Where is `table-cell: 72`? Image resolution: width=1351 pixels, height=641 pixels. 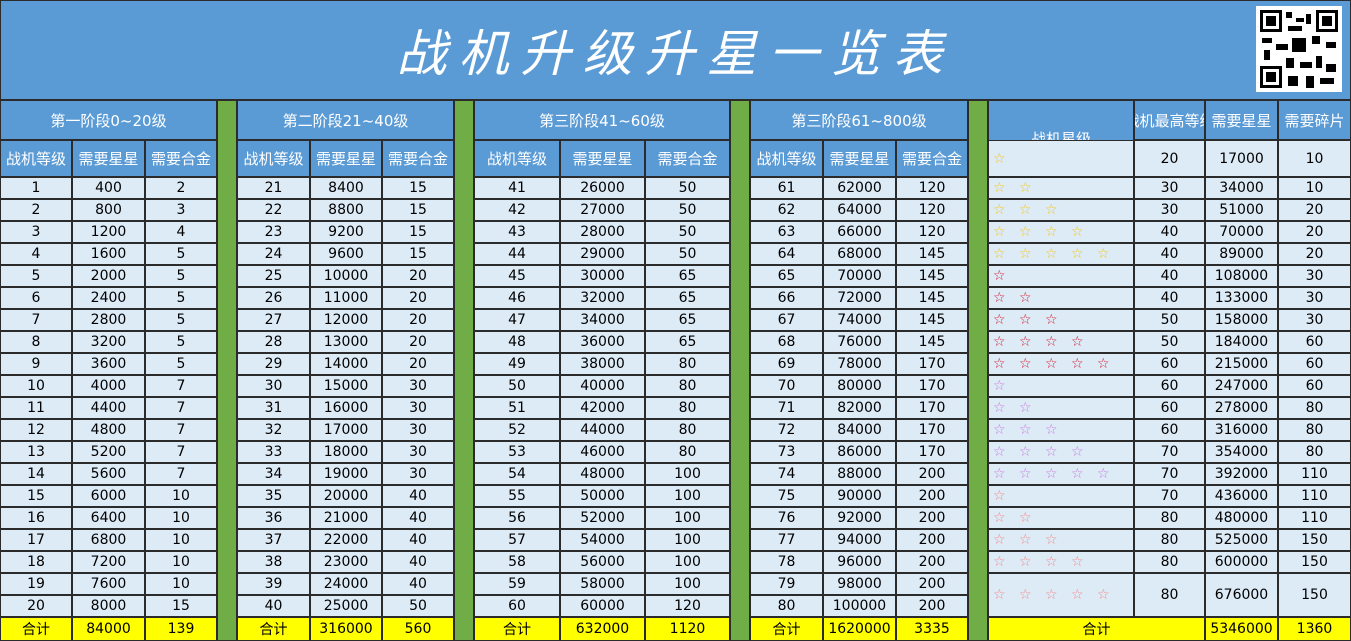 table-cell: 72 is located at coordinates (786, 430).